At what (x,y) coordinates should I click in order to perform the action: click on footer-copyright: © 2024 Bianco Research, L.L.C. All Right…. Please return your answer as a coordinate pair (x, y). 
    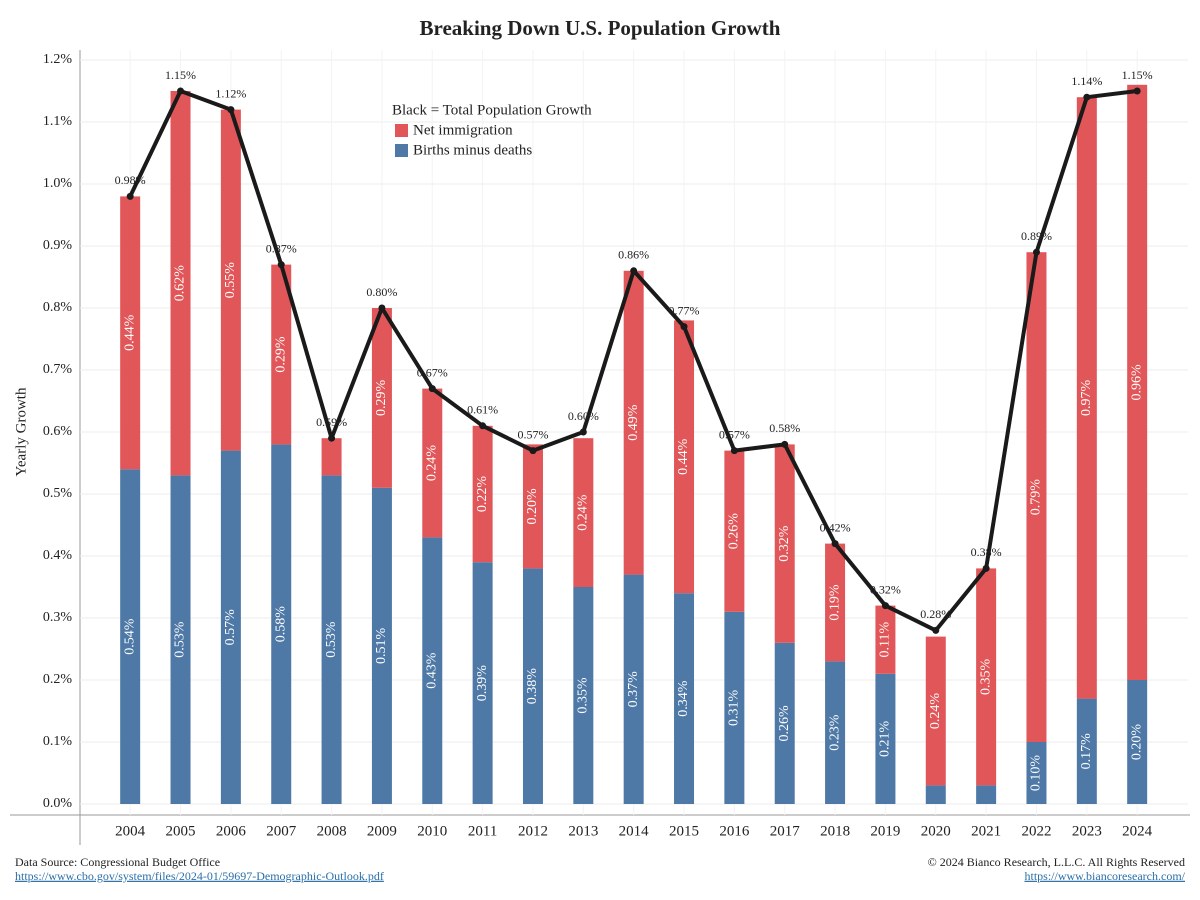
    Looking at the image, I should click on (1056, 862).